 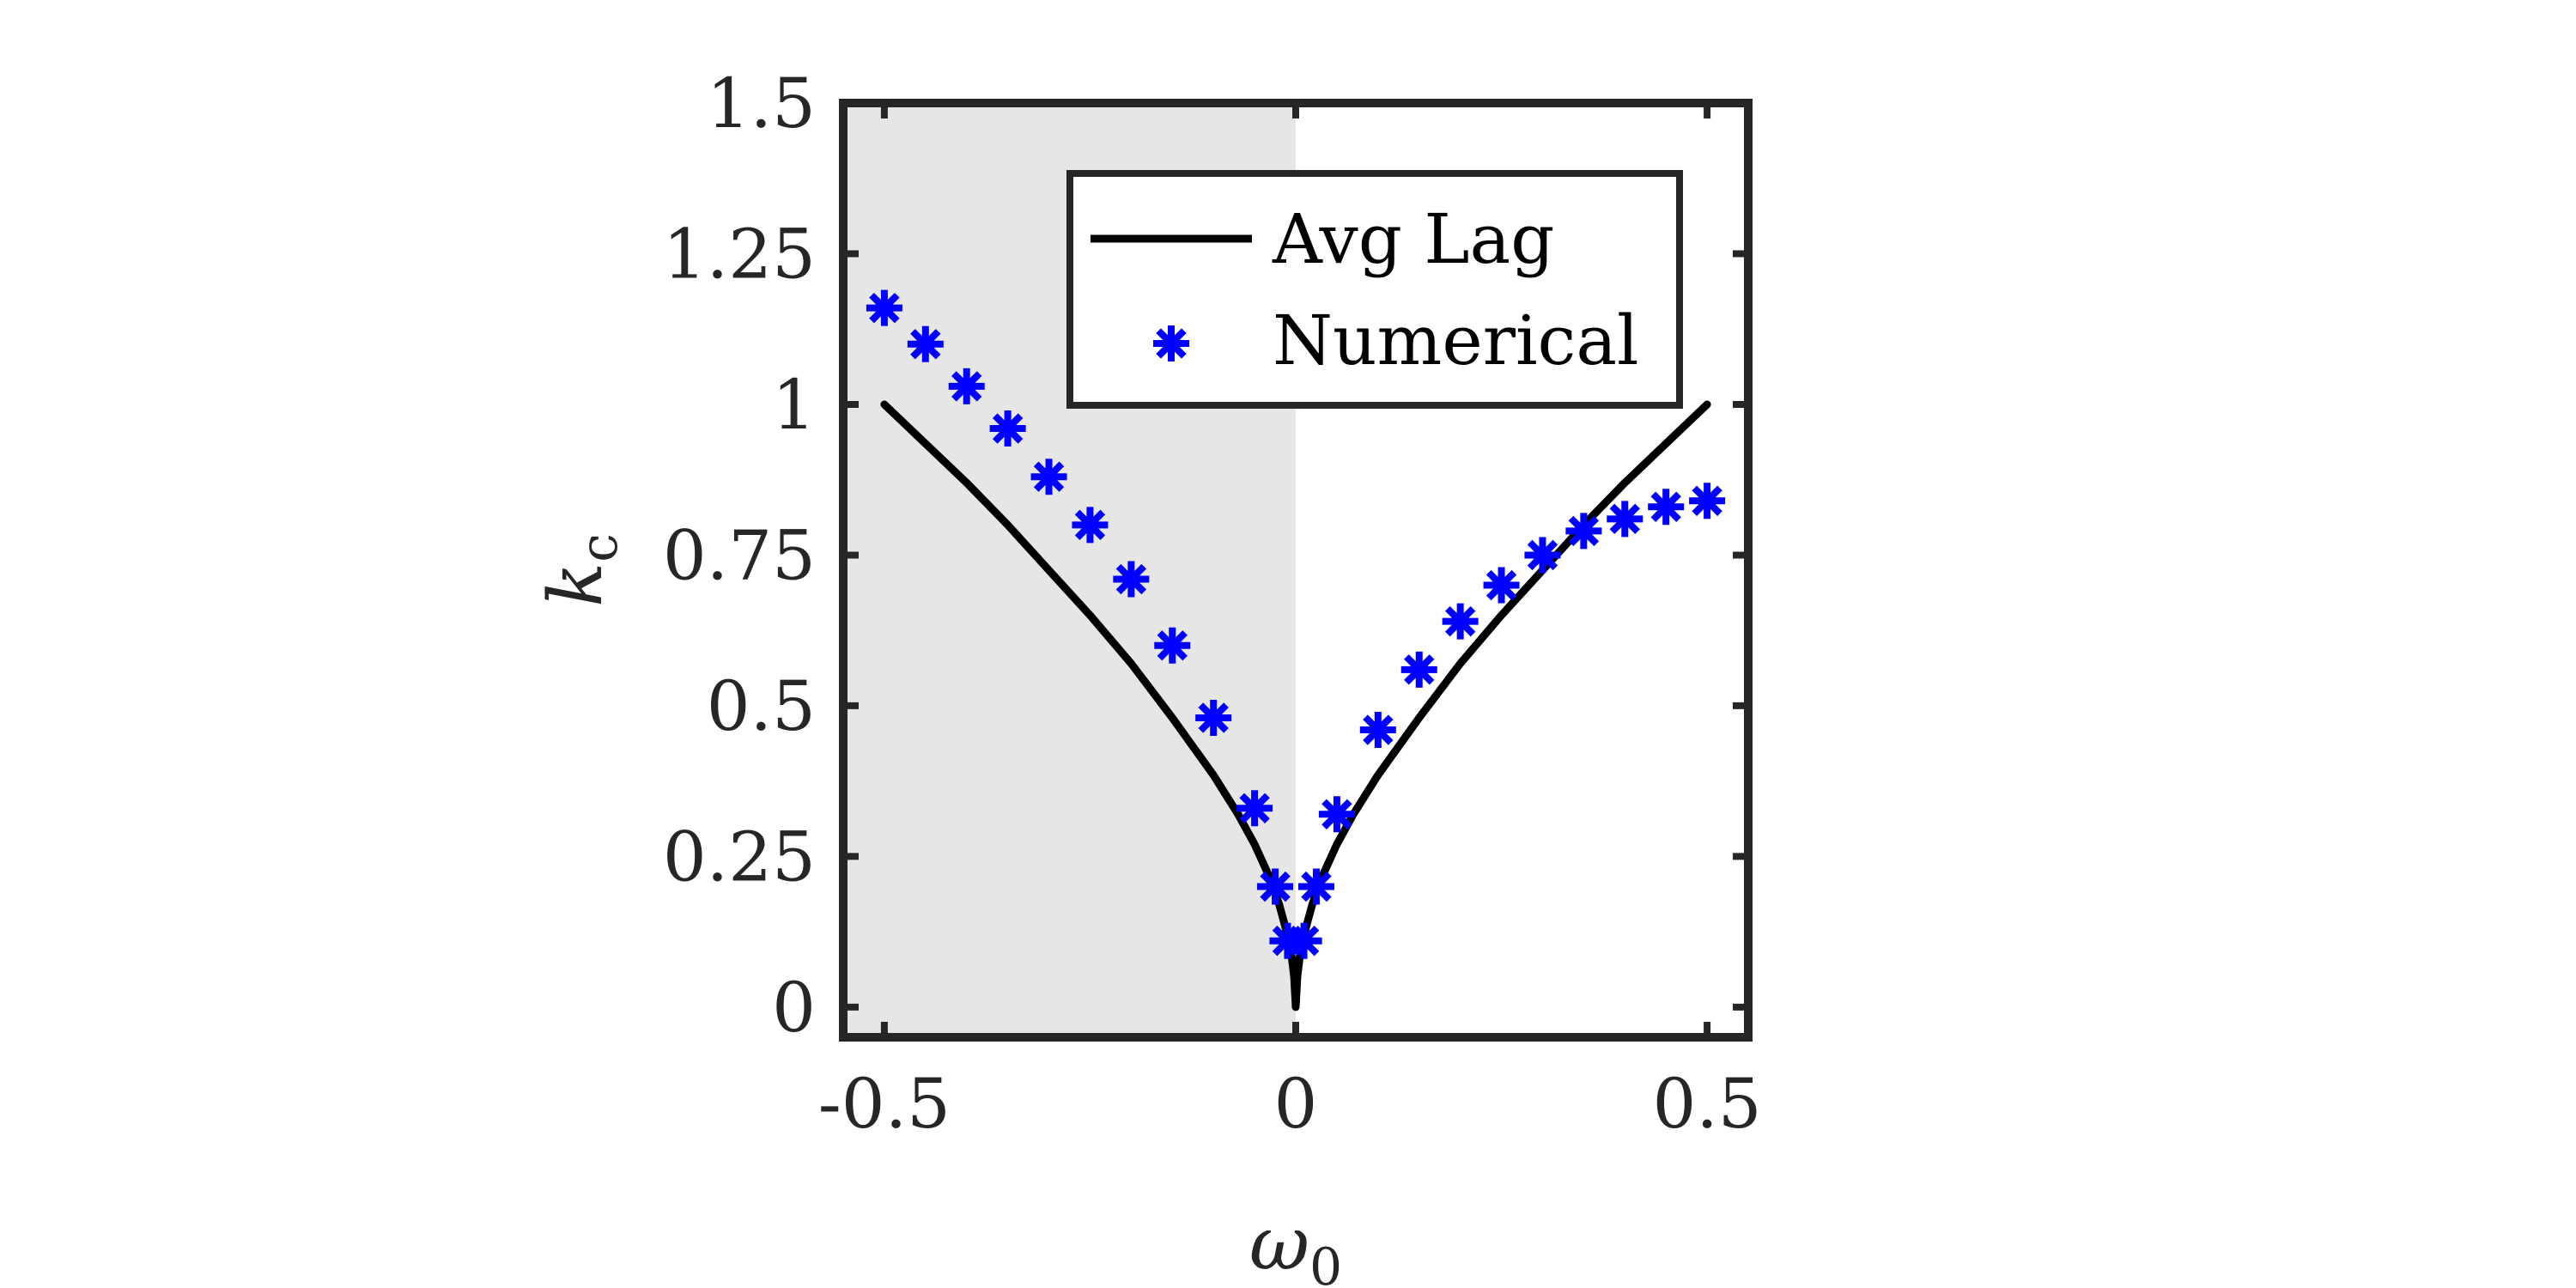 What do you see at coordinates (794, 405) in the screenshot?
I see `y-tick-label: 1` at bounding box center [794, 405].